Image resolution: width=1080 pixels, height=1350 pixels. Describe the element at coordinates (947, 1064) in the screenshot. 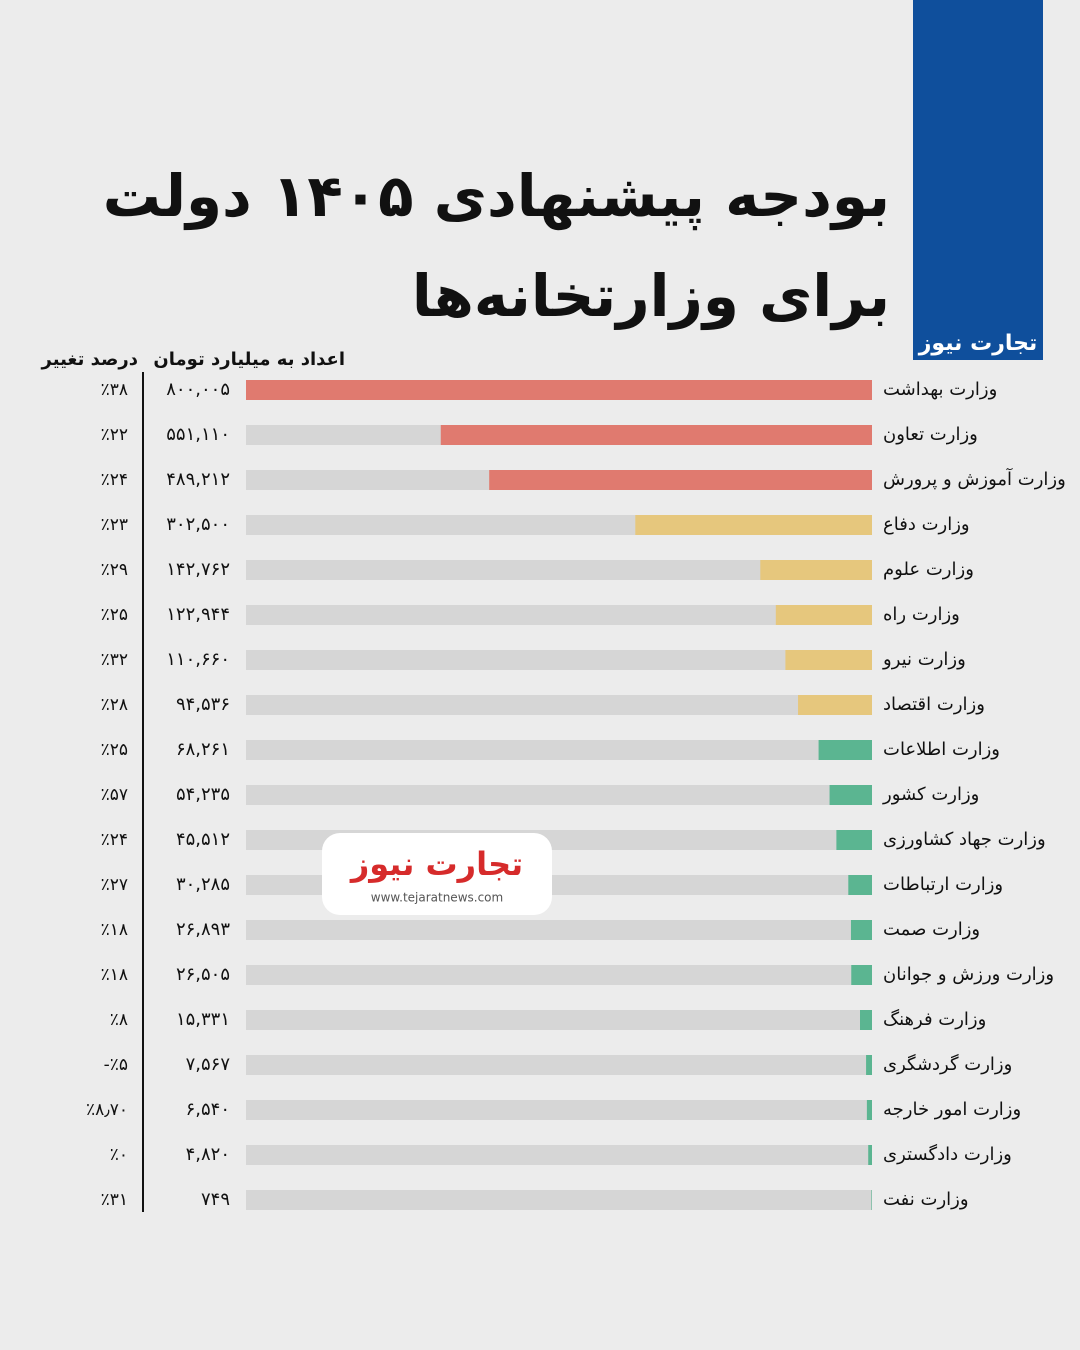

I see `category-label: وزارت گردشگری` at that location.